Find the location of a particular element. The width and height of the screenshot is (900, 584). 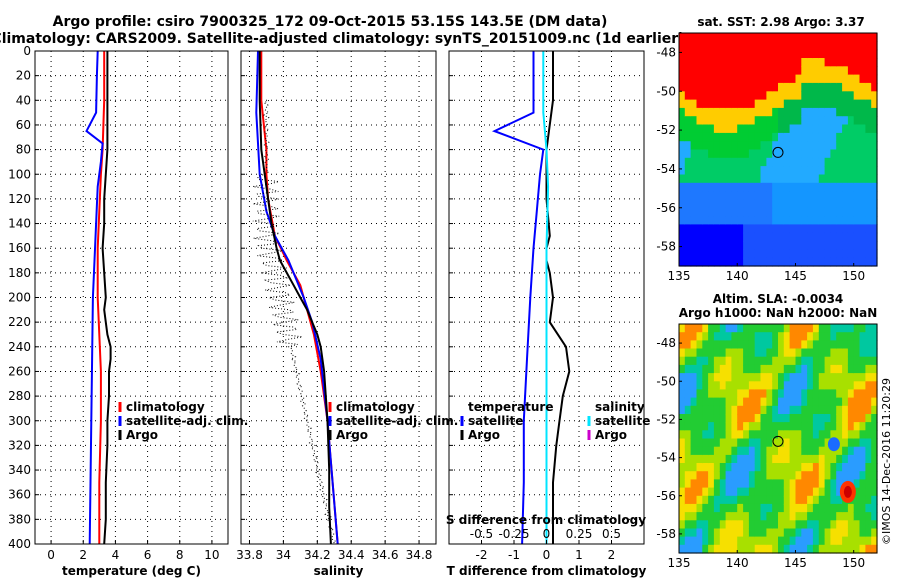

x-tick-label: -1 is located at coordinates (514, 555).